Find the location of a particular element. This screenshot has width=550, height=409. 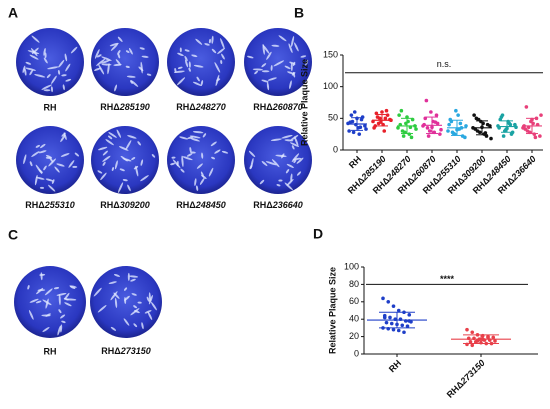

panel-label: B is located at coordinates (299, 13).